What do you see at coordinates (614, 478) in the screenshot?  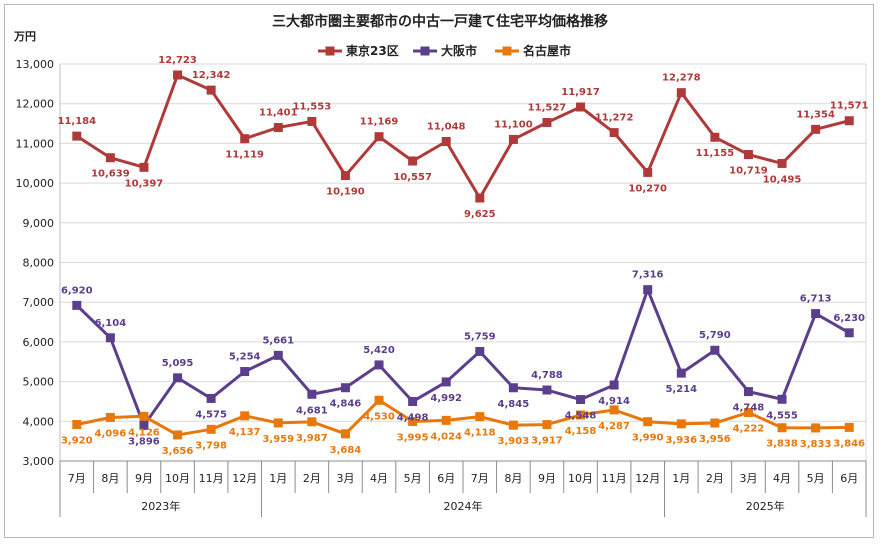 I see `x-tick-label: 11月` at bounding box center [614, 478].